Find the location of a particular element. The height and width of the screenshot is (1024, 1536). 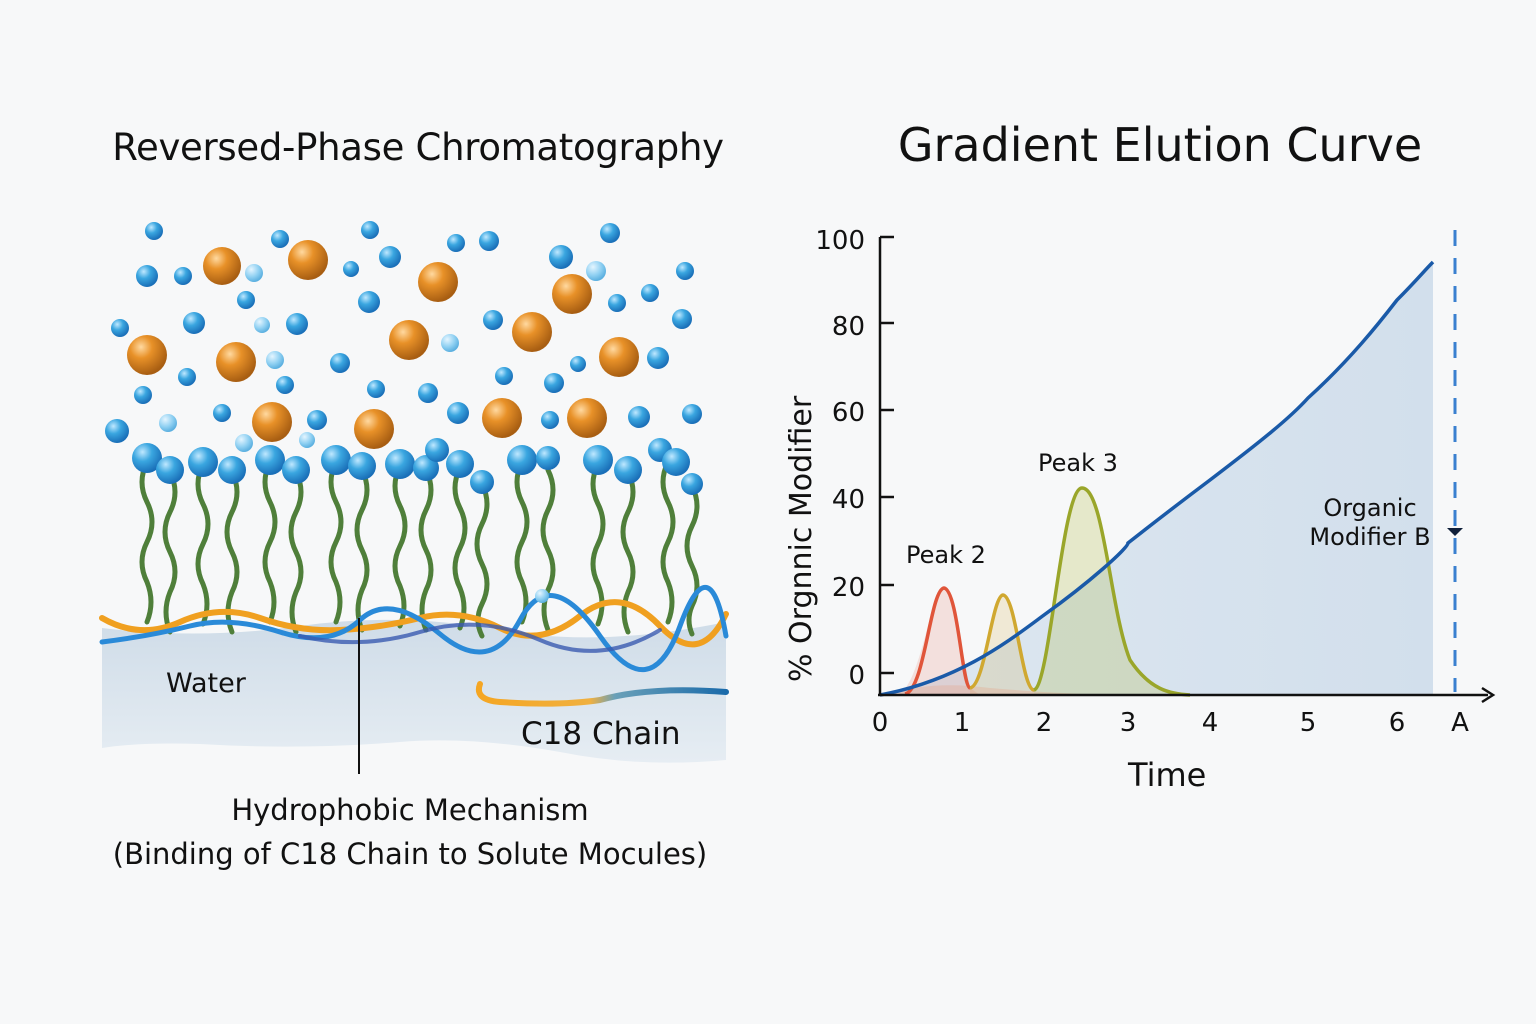

c18-chains is located at coordinates (419, 549).